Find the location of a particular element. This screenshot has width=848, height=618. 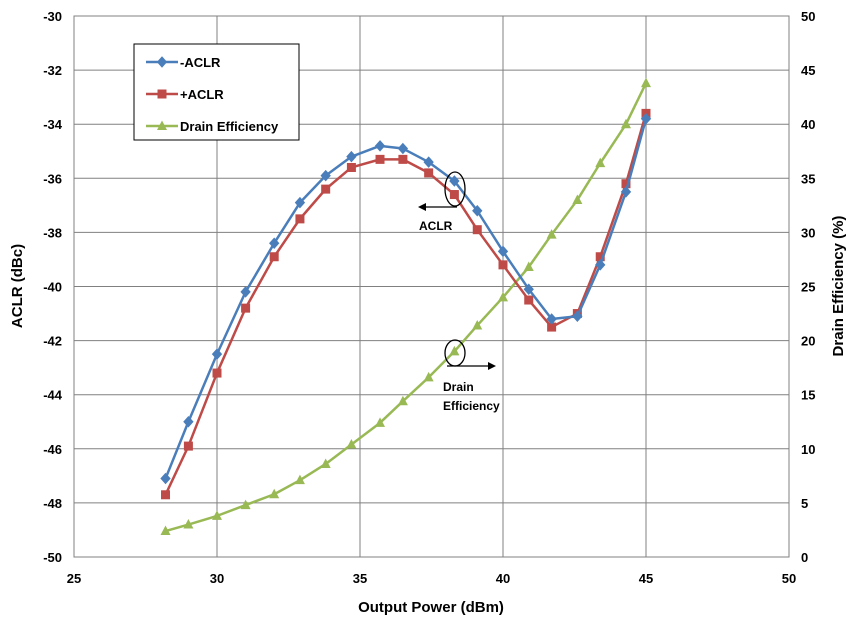

y-tick-label: -42 is located at coordinates (52, 341).